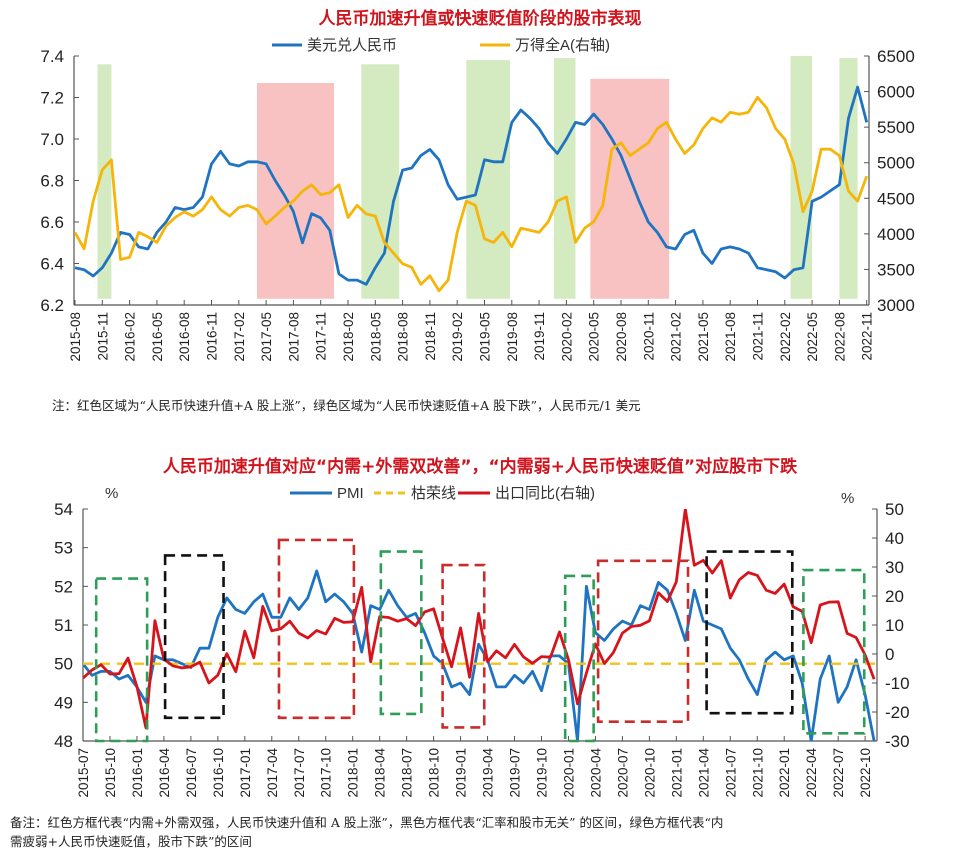  Describe the element at coordinates (847, 498) in the screenshot. I see `right-axis-unit: %` at that location.